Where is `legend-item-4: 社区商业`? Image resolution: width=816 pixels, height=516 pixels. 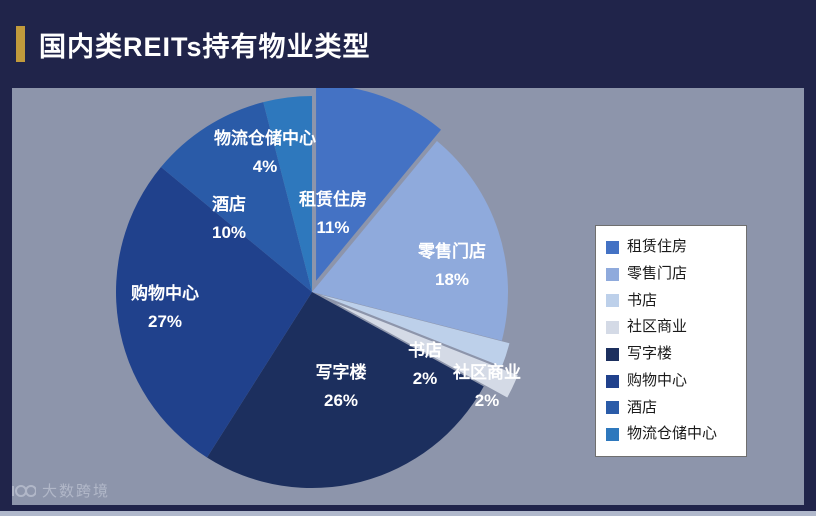 legend-item-4: 社区商业 is located at coordinates (671, 327).